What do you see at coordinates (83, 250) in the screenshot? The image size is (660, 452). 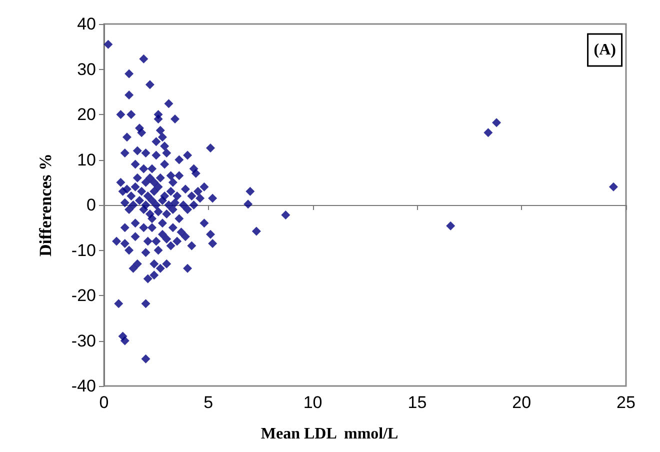 I see `y-tick-label: -10` at bounding box center [83, 250].